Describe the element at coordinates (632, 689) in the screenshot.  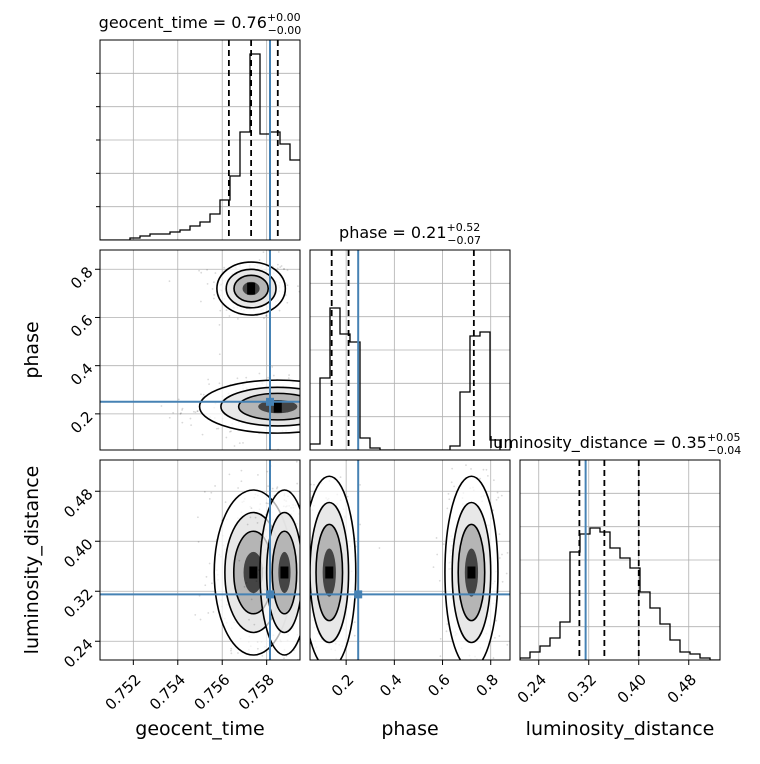
I see `x-tick-label-luminosity_distance: 0.40` at that location.